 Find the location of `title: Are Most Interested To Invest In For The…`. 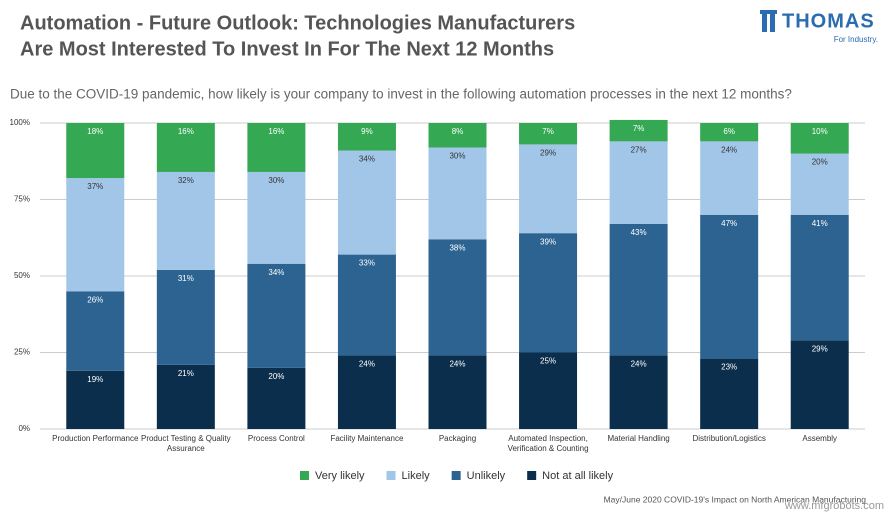

title: Are Most Interested To Invest In For The… is located at coordinates (287, 49).